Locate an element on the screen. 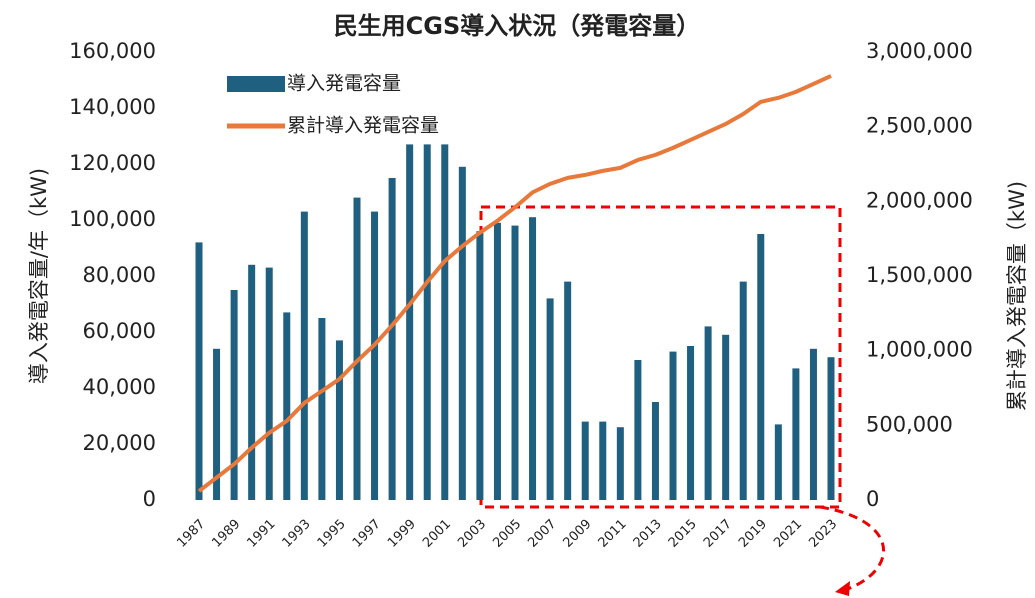 Image resolution: width=1035 pixels, height=598 pixels. x-tick-label: 1993 is located at coordinates (297, 534).